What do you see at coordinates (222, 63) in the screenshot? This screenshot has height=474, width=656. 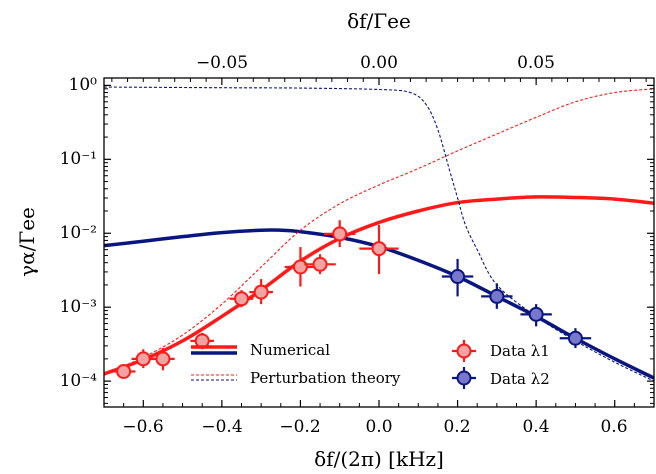 I see `x2-tick-label: −0.05` at bounding box center [222, 63].